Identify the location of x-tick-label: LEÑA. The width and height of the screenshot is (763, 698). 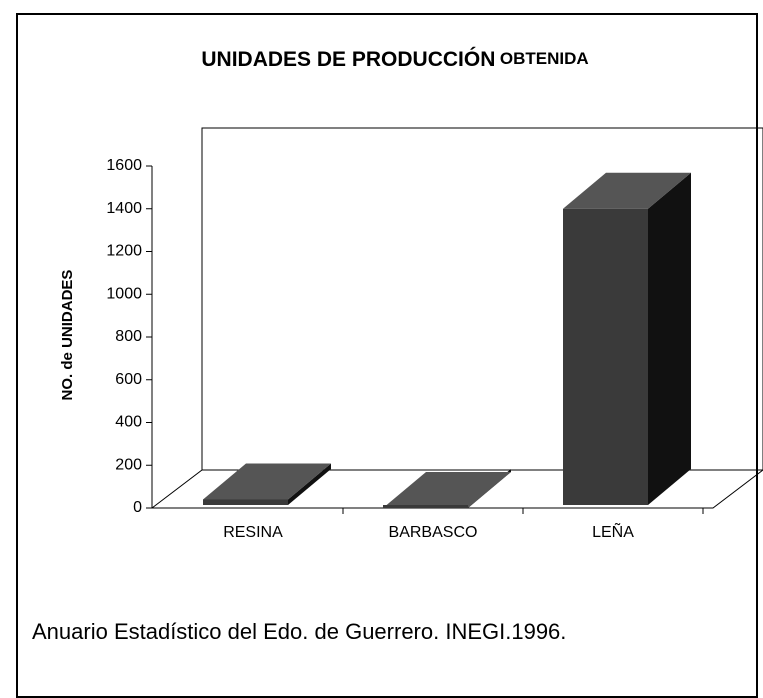
(613, 531).